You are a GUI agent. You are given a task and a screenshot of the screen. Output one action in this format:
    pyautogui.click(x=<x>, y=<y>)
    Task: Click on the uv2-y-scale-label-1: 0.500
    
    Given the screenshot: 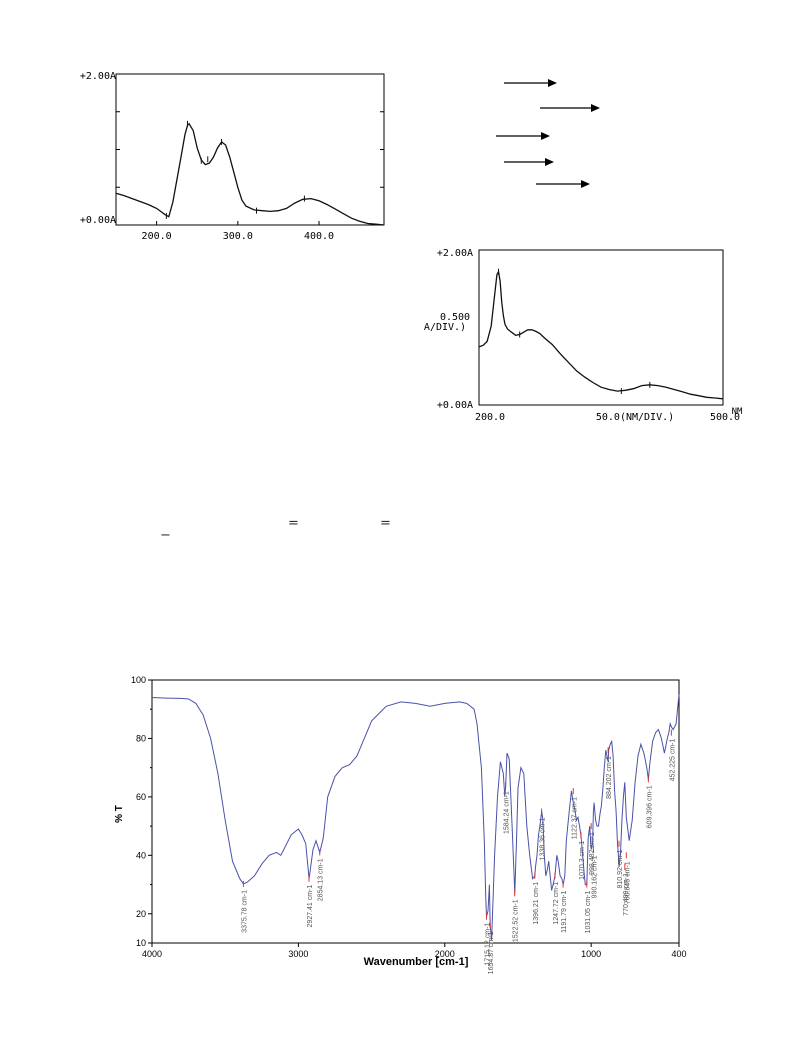 What is the action you would take?
    pyautogui.click(x=455, y=317)
    